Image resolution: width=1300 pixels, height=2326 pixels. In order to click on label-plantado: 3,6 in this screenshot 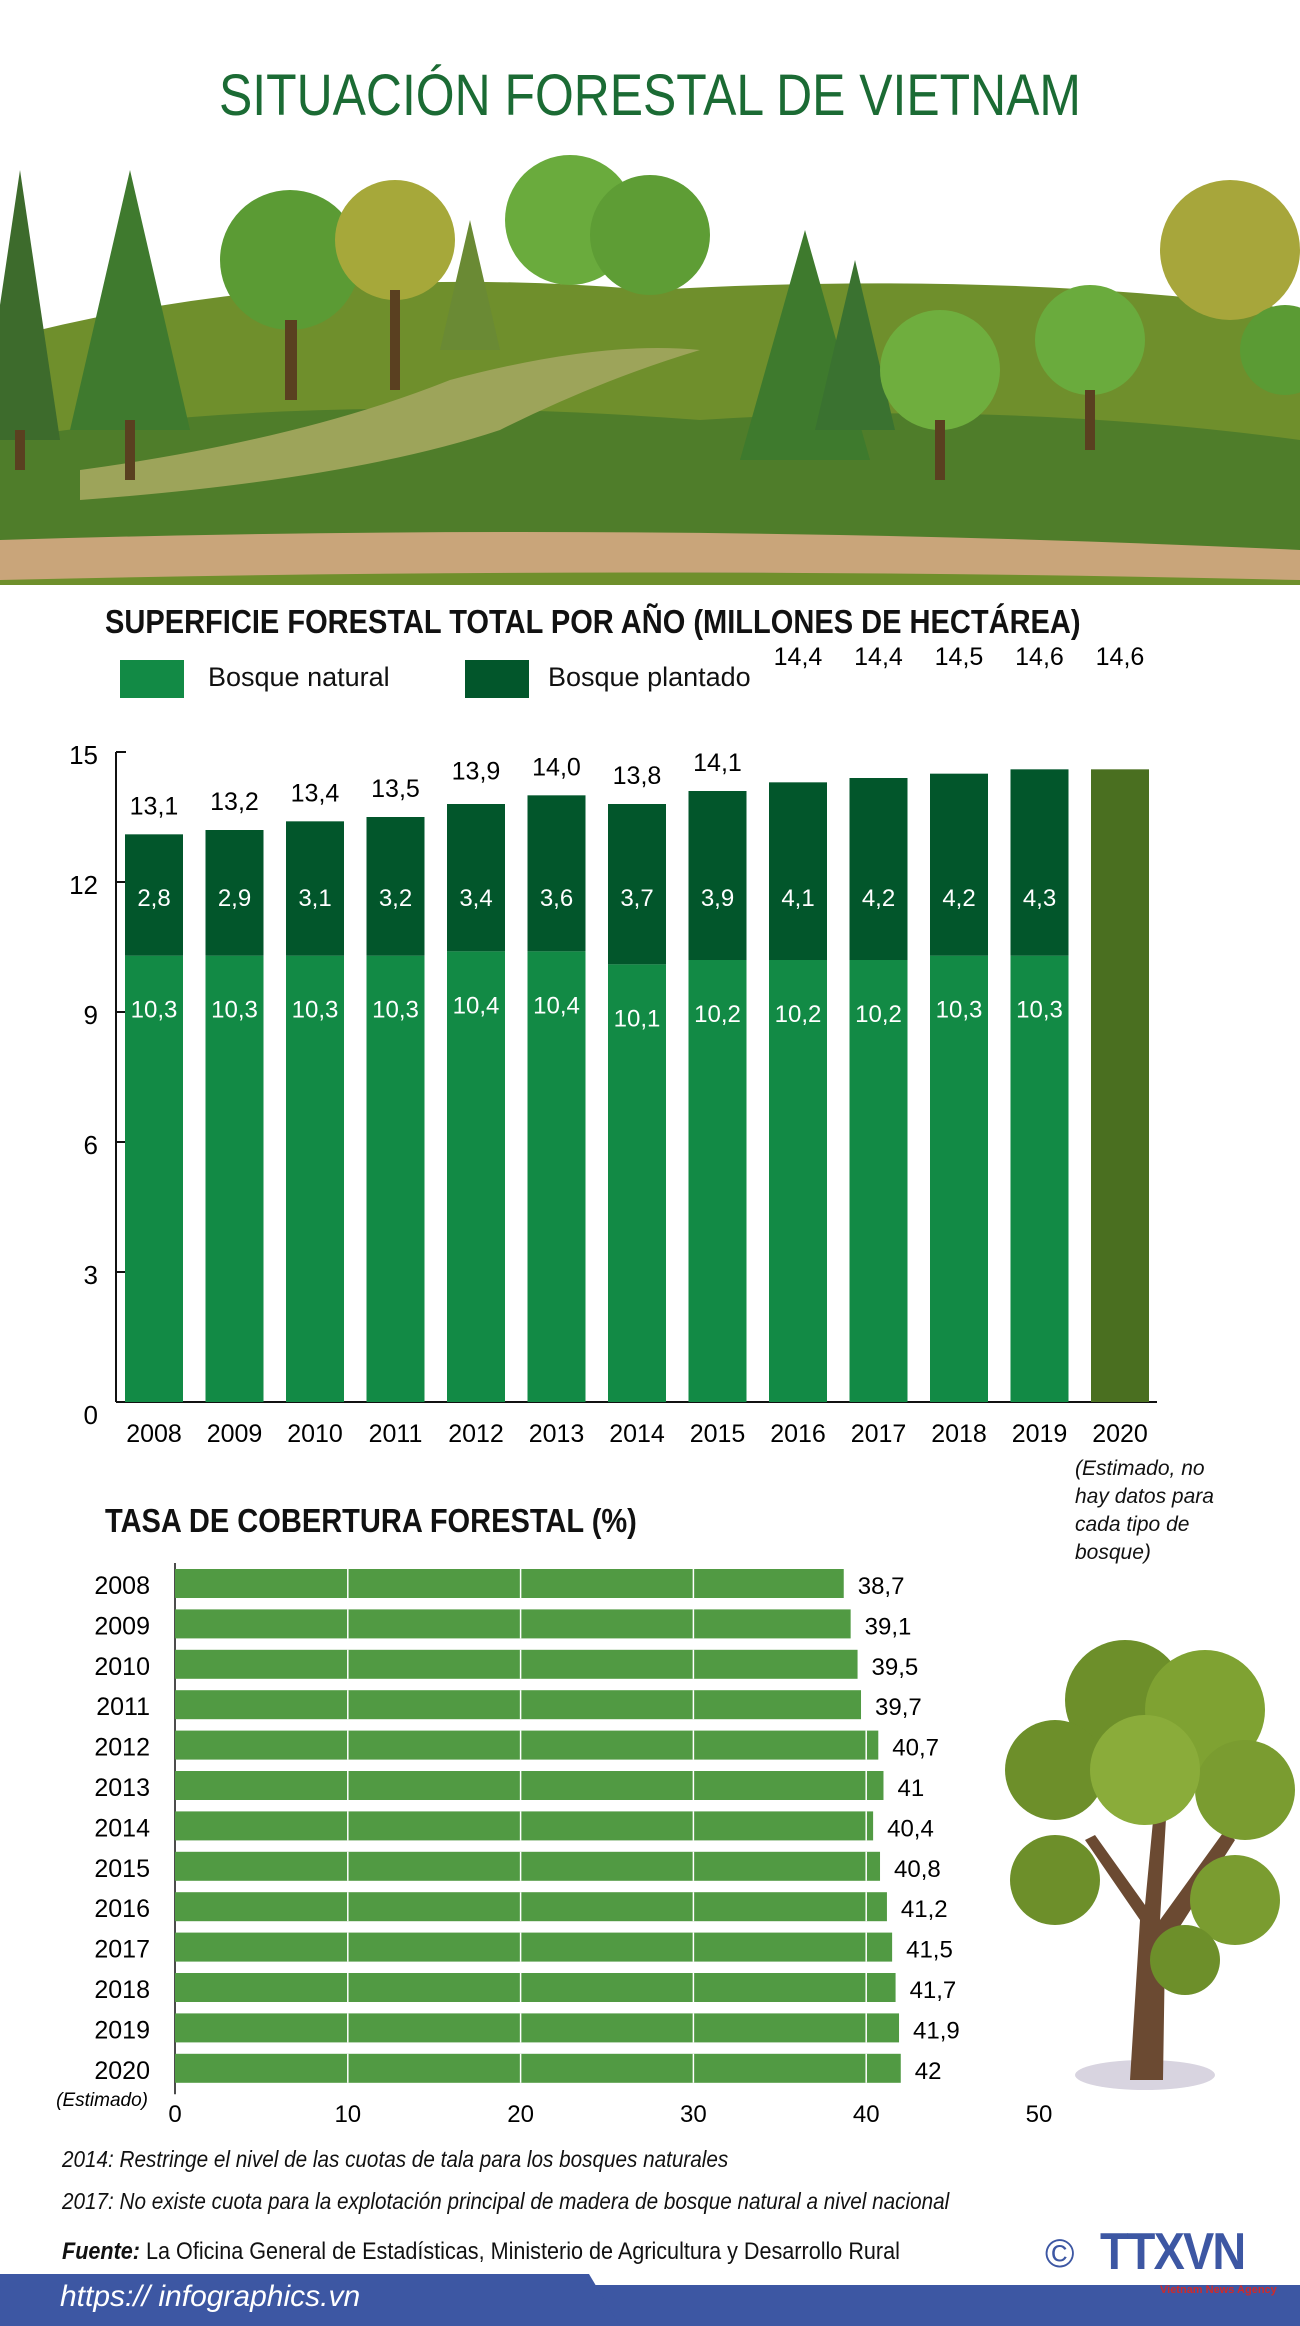, I will do `click(556, 898)`.